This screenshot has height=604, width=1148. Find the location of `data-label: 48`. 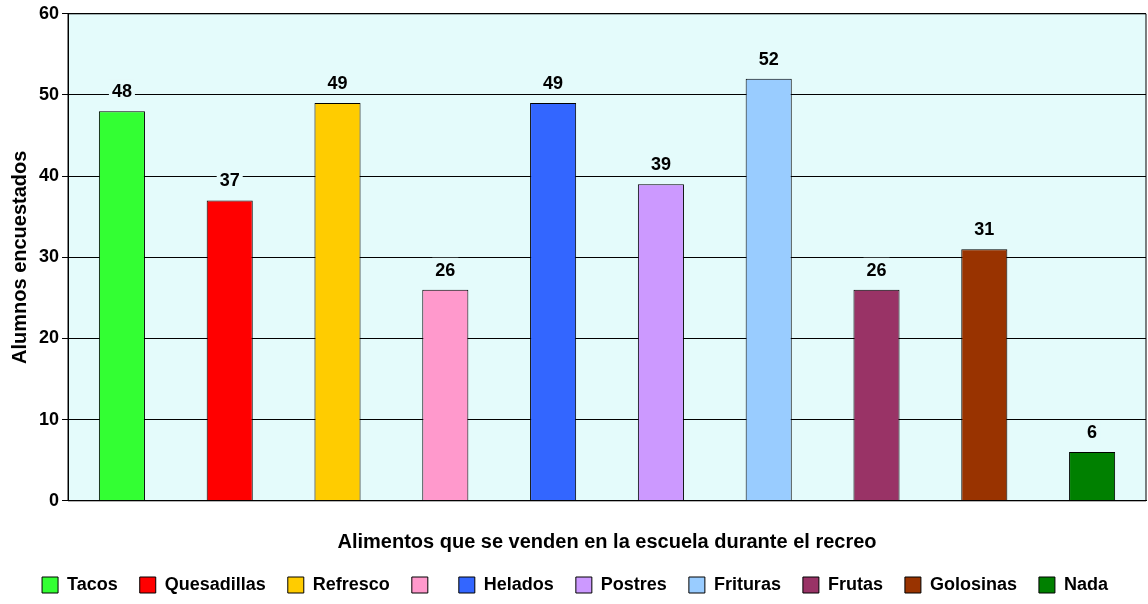

data-label: 48 is located at coordinates (121, 91).